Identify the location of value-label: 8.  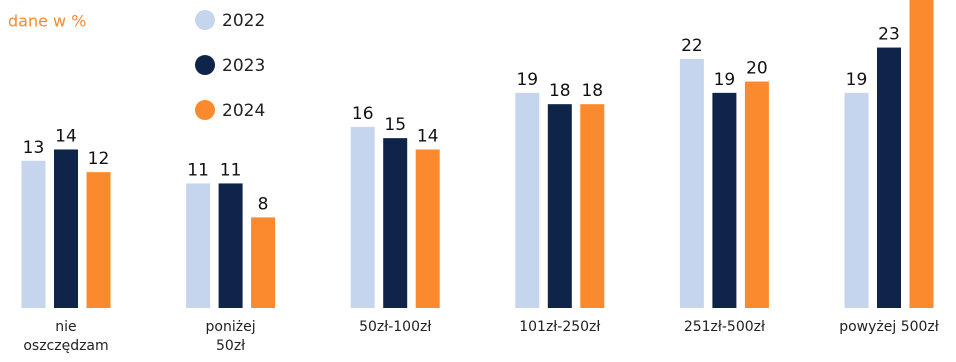
(263, 204).